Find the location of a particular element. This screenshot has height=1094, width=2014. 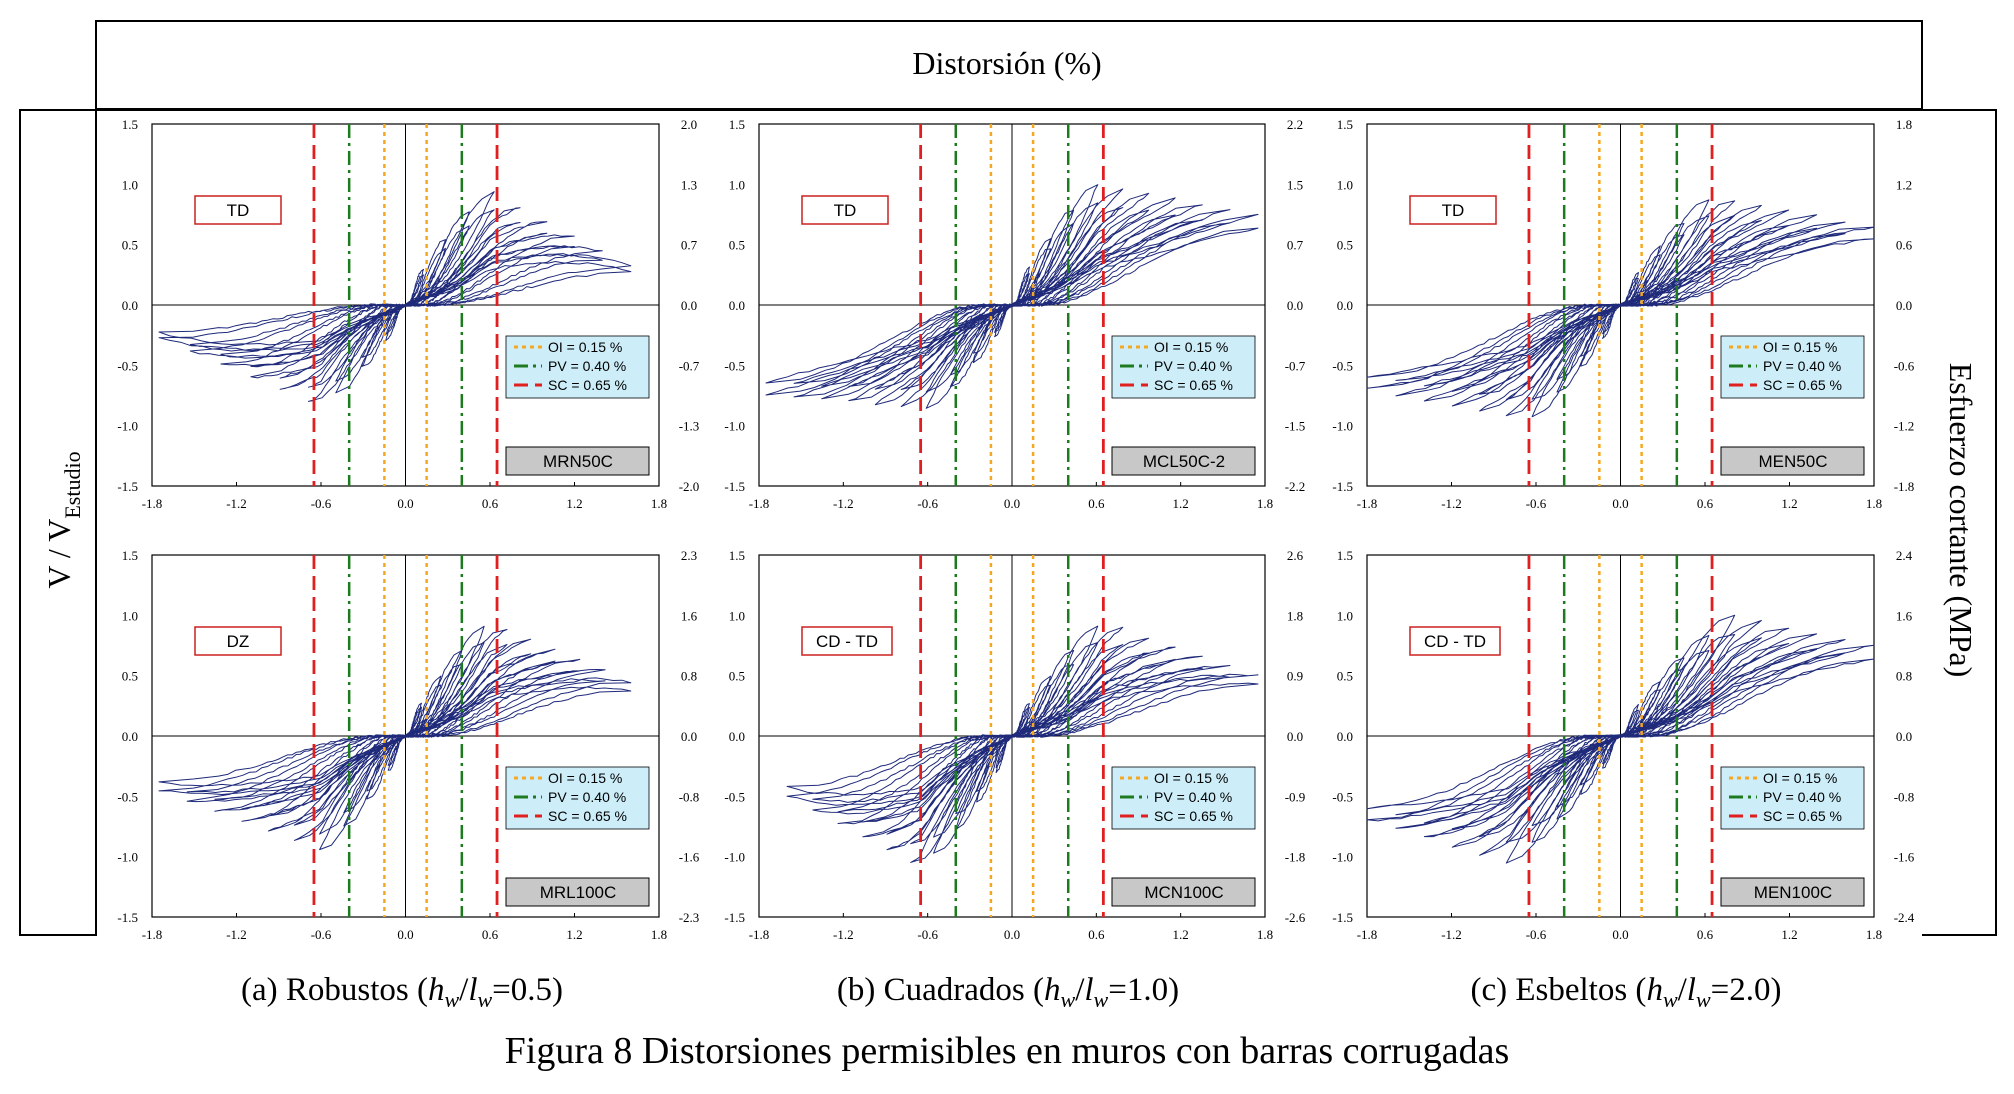

specimen-name: MEN50C is located at coordinates (1792, 461).